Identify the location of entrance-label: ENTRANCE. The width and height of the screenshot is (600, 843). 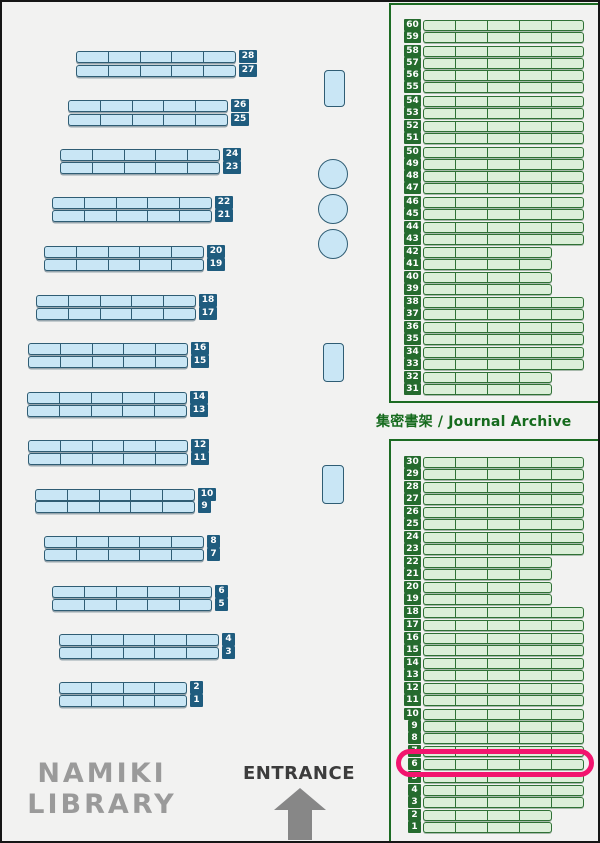
(299, 773).